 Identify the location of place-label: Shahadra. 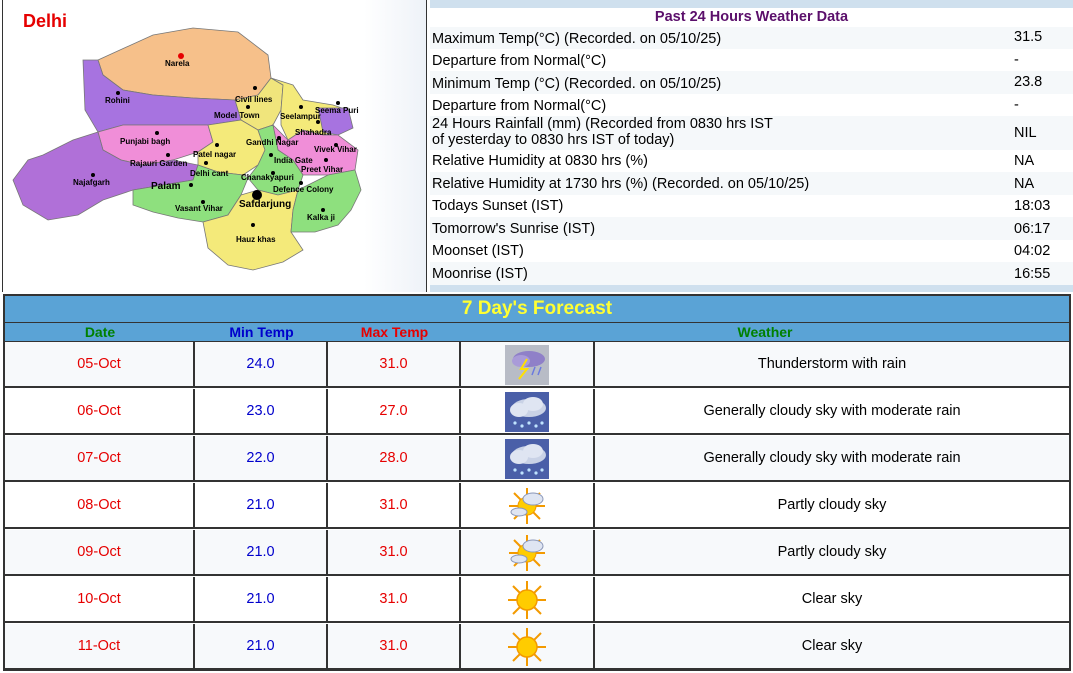
(313, 132).